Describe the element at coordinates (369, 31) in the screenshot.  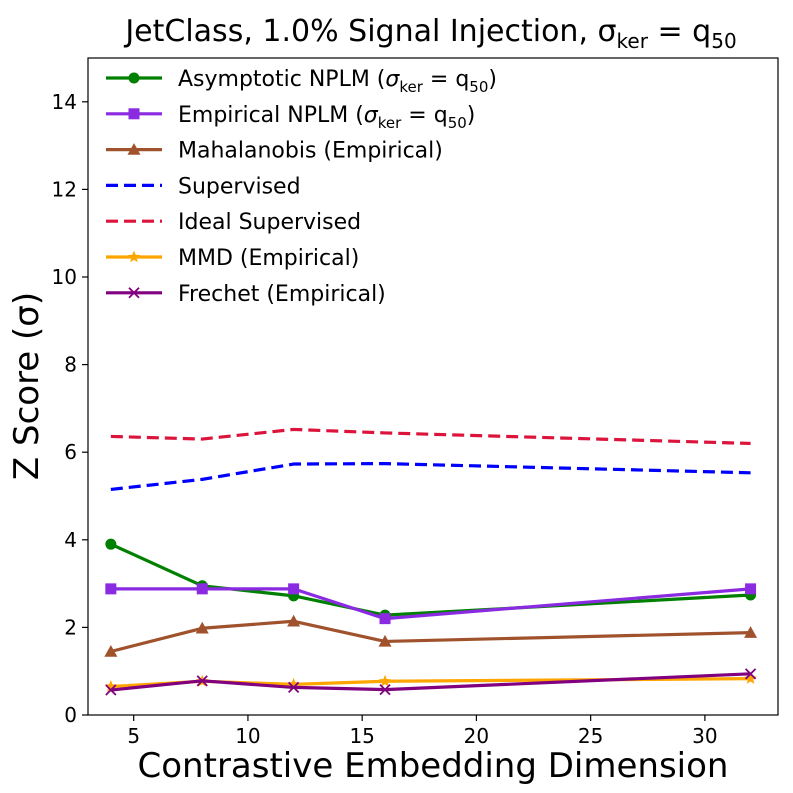
I see `chart-title-main: JetClass, 1.0% Signal Injection, σ` at that location.